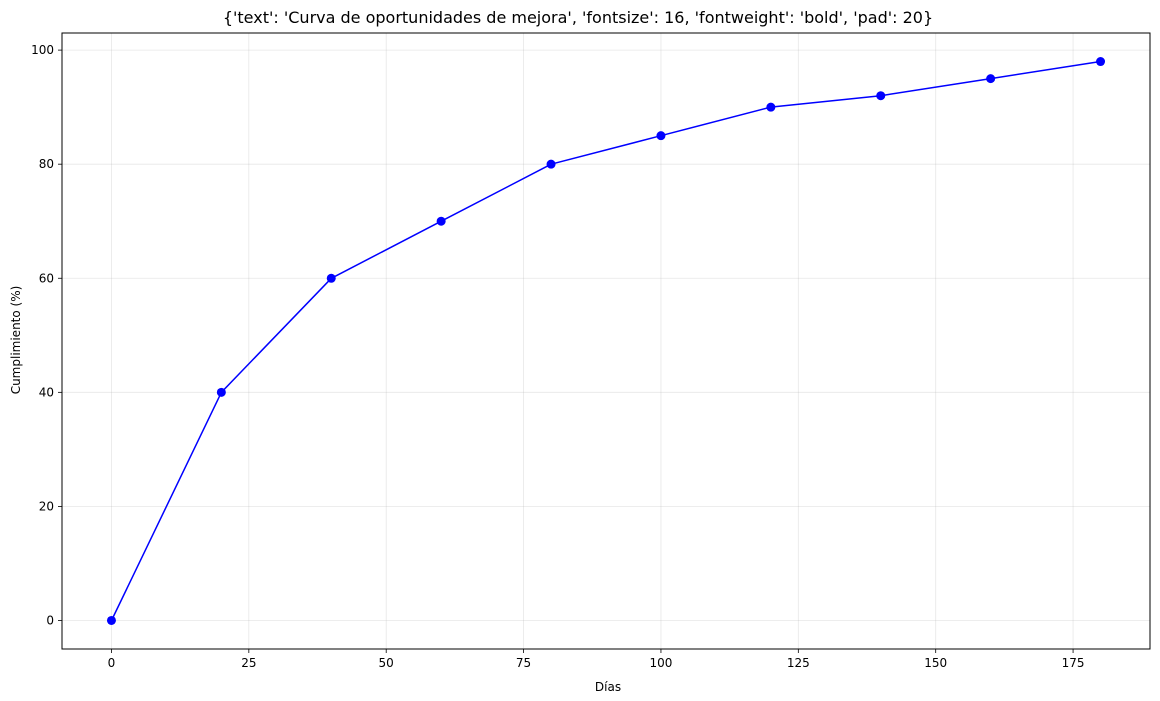 Image resolution: width=1160 pixels, height=701 pixels. I want to click on x-tick-label: 25, so click(248, 663).